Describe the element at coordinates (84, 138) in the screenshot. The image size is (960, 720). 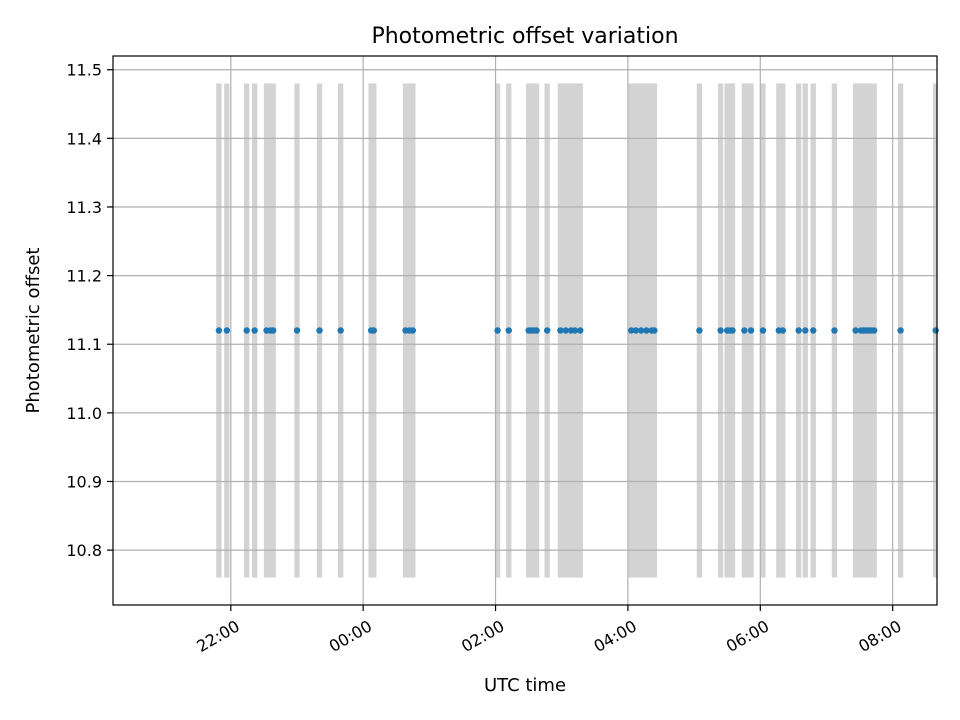
I see `y-tick-label: 11.4` at that location.